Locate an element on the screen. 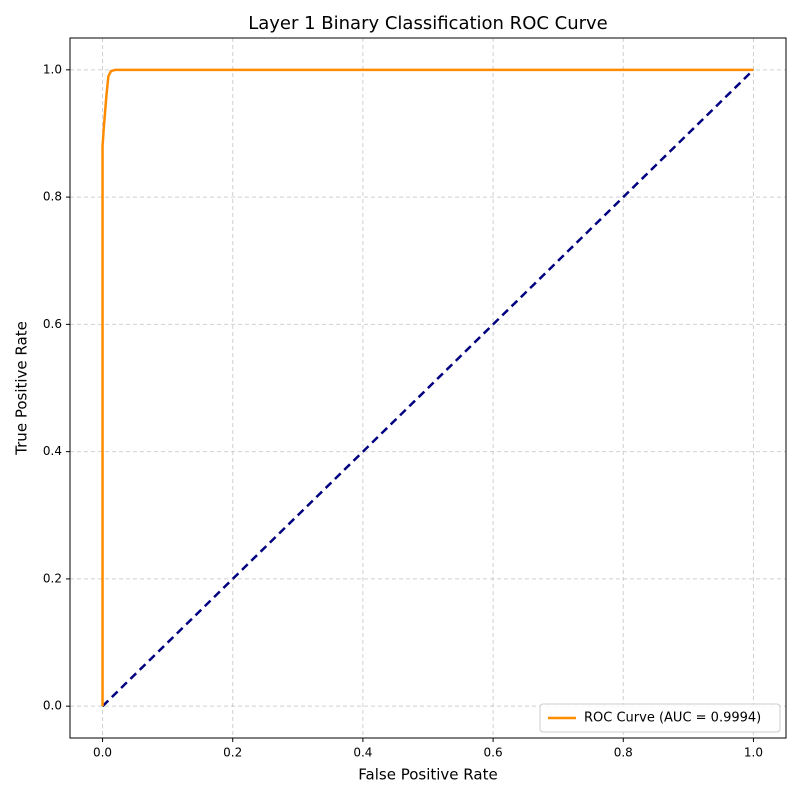  legend-label: ROC Curve (AUC = 0.9994) is located at coordinates (672, 718).